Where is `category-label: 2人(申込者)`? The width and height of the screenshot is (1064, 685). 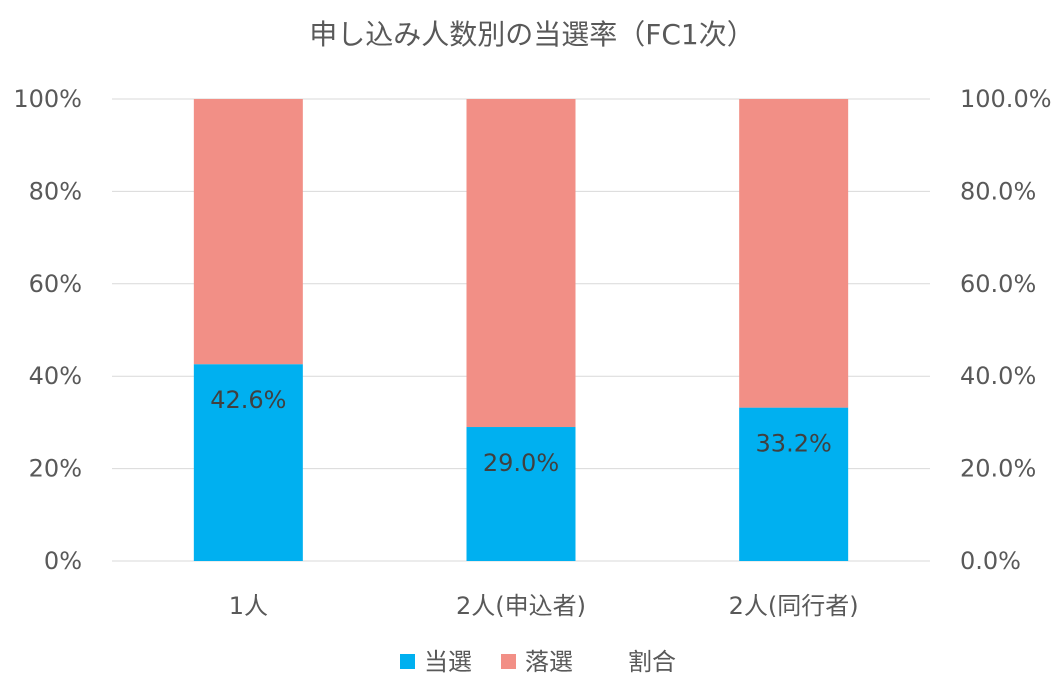 category-label: 2人(申込者) is located at coordinates (521, 606).